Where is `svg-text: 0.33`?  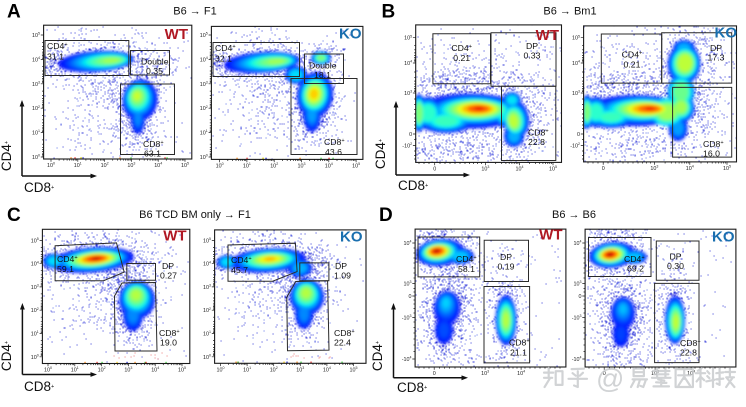 svg-text: 0.33 is located at coordinates (532, 56).